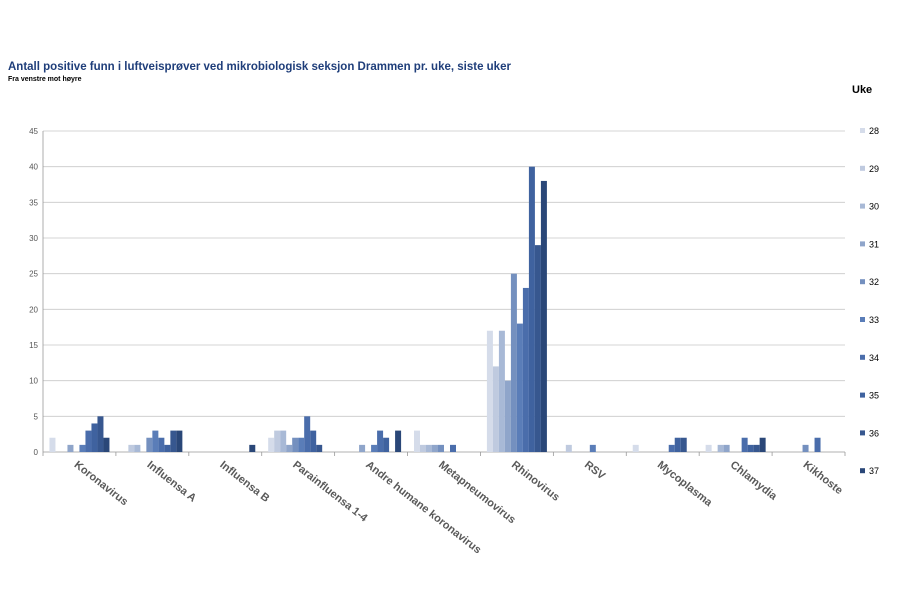 The width and height of the screenshot is (900, 600). What do you see at coordinates (33, 202) in the screenshot?
I see `y-tick-label: 35` at bounding box center [33, 202].